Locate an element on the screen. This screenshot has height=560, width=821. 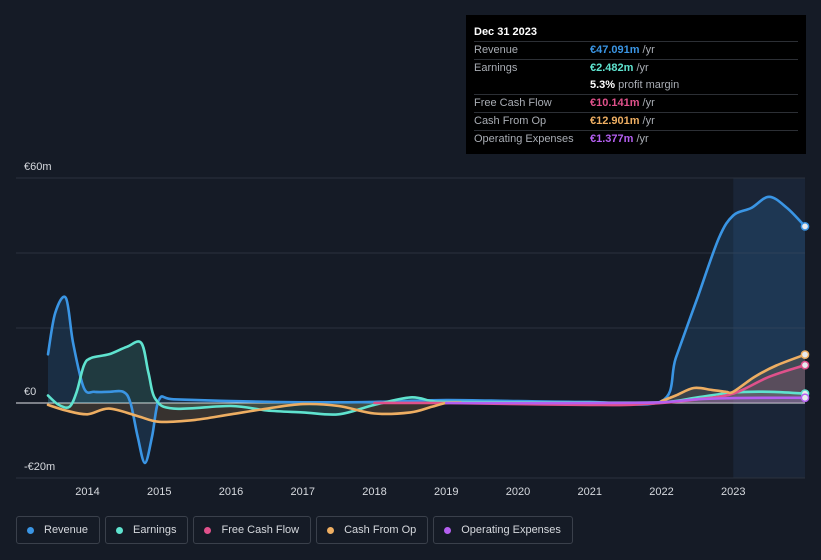
tooltip-row-label: Earnings is located at coordinates (496, 68).